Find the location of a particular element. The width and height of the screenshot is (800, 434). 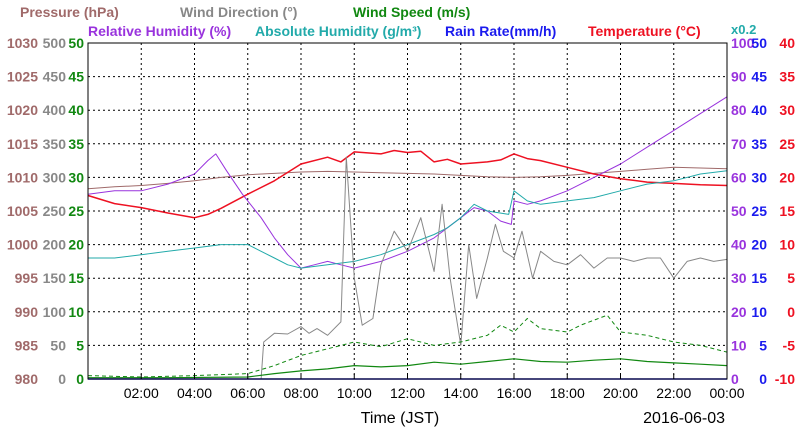

pressure-tick-label: 1005 is located at coordinates (22, 211).